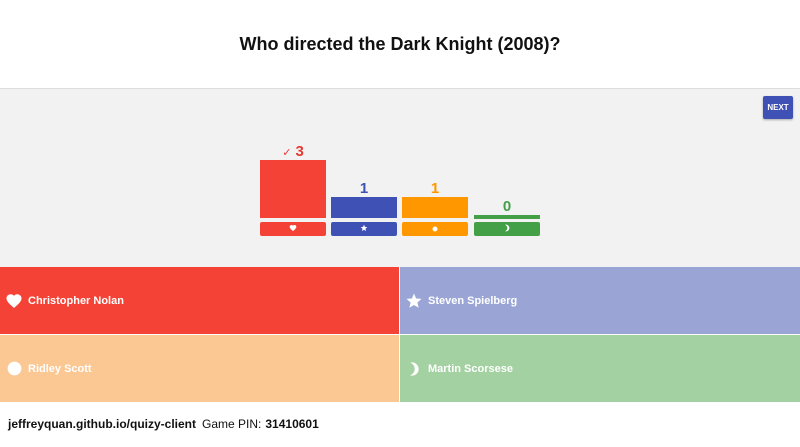  Describe the element at coordinates (435, 178) in the screenshot. I see `result-bar-3: 1` at that location.